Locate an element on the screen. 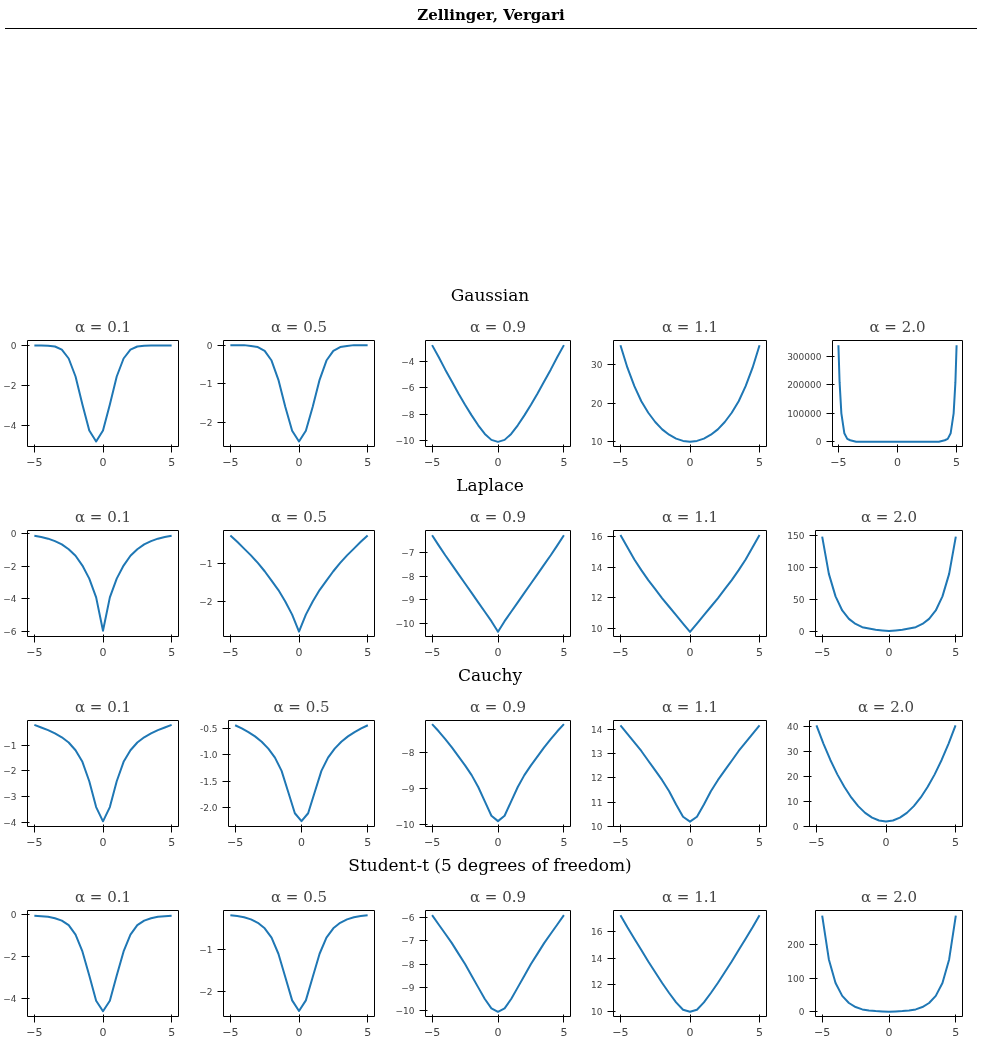 The width and height of the screenshot is (986, 1053). y-tick-label: 200 is located at coordinates (796, 944).